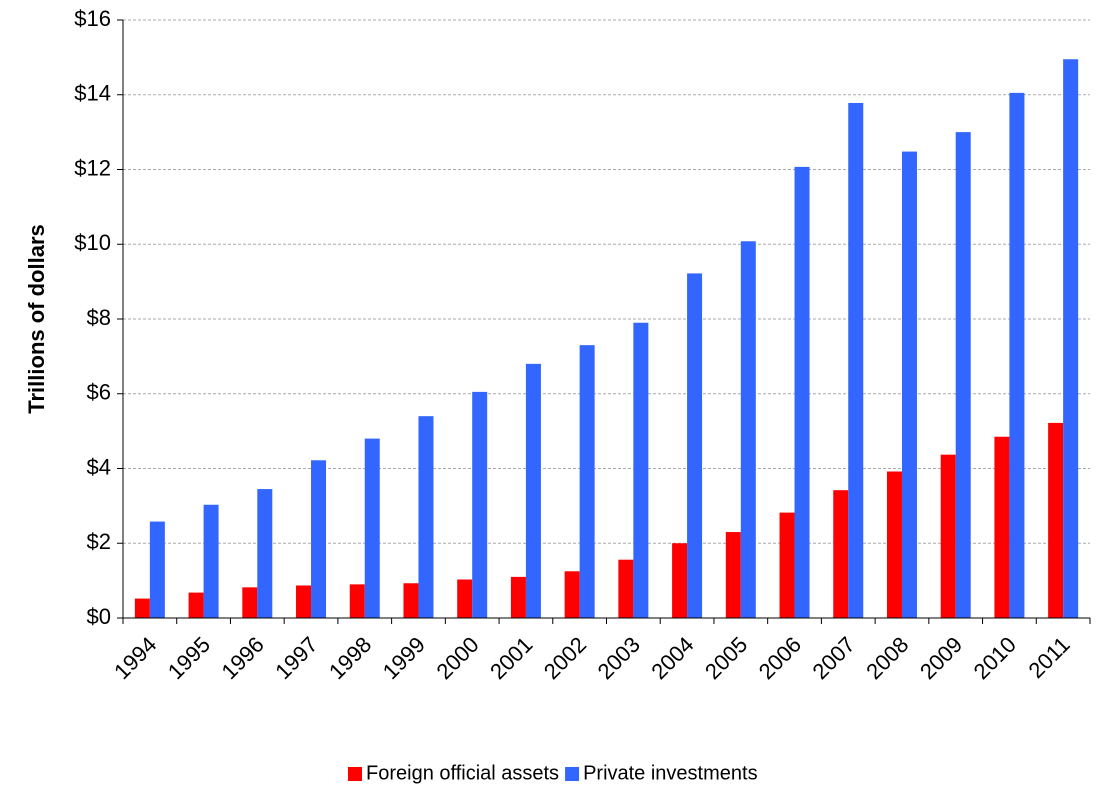  What do you see at coordinates (887, 658) in the screenshot?
I see `x-tick-label: 2008` at bounding box center [887, 658].